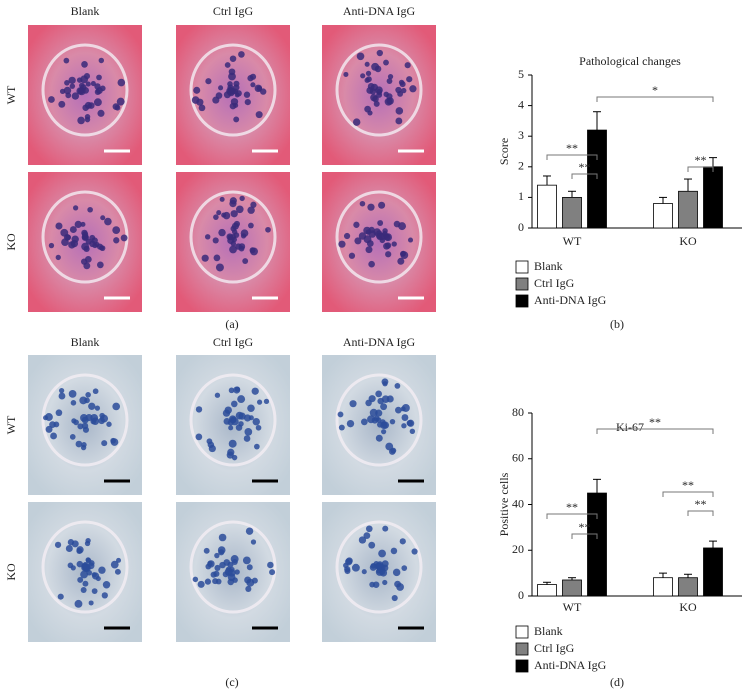  Describe the element at coordinates (655, 90) in the screenshot. I see `significance-label: *` at that location.